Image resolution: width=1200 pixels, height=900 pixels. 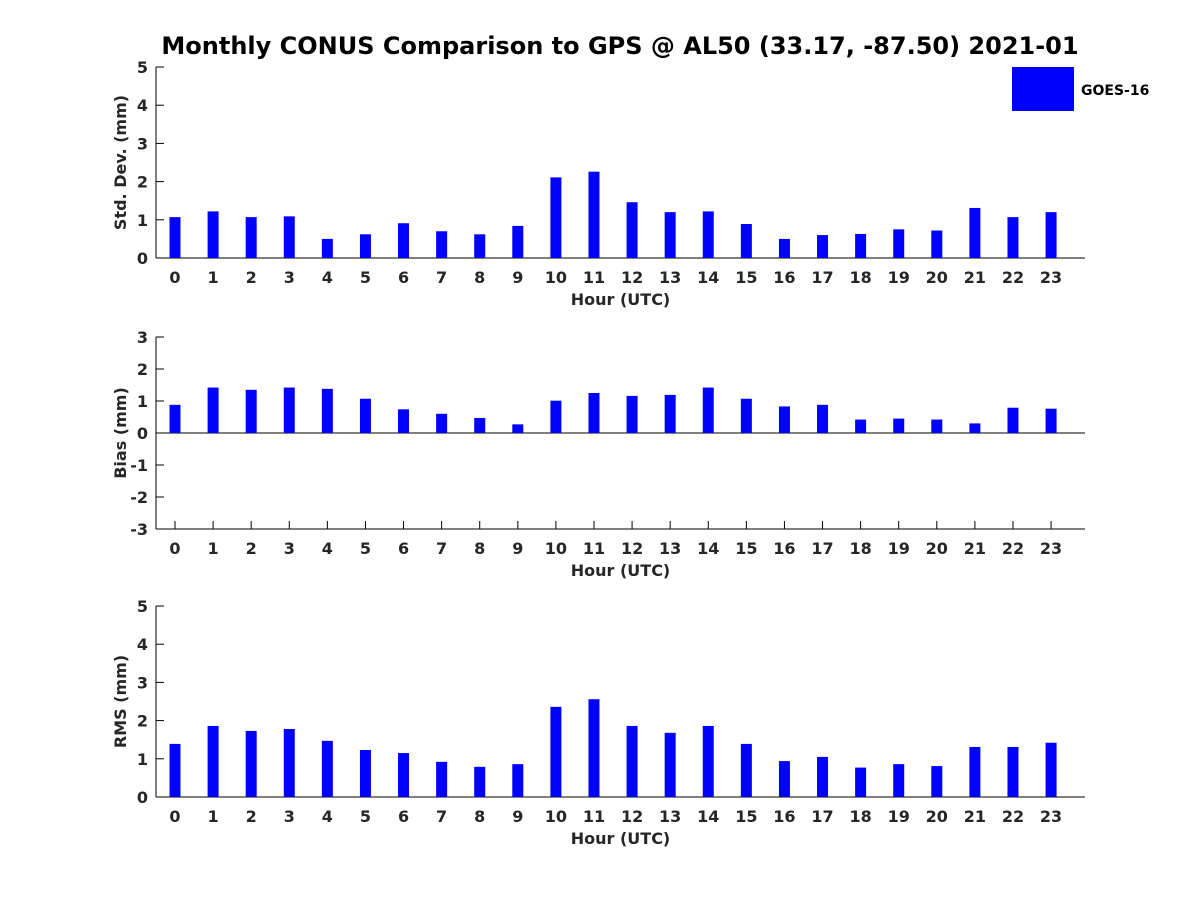 I want to click on x-tick-label: 2, so click(x=251, y=548).